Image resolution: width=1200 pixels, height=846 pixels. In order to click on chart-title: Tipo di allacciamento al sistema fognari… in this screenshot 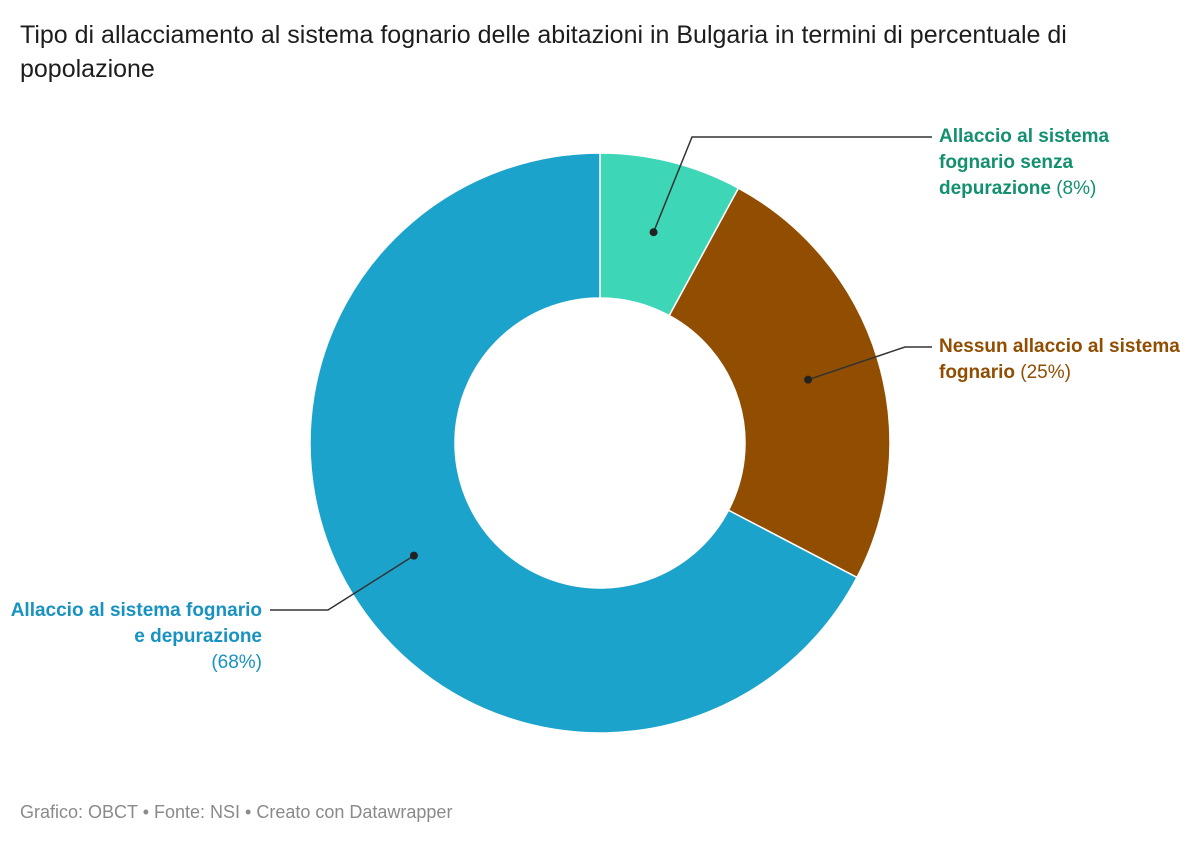, I will do `click(543, 52)`.